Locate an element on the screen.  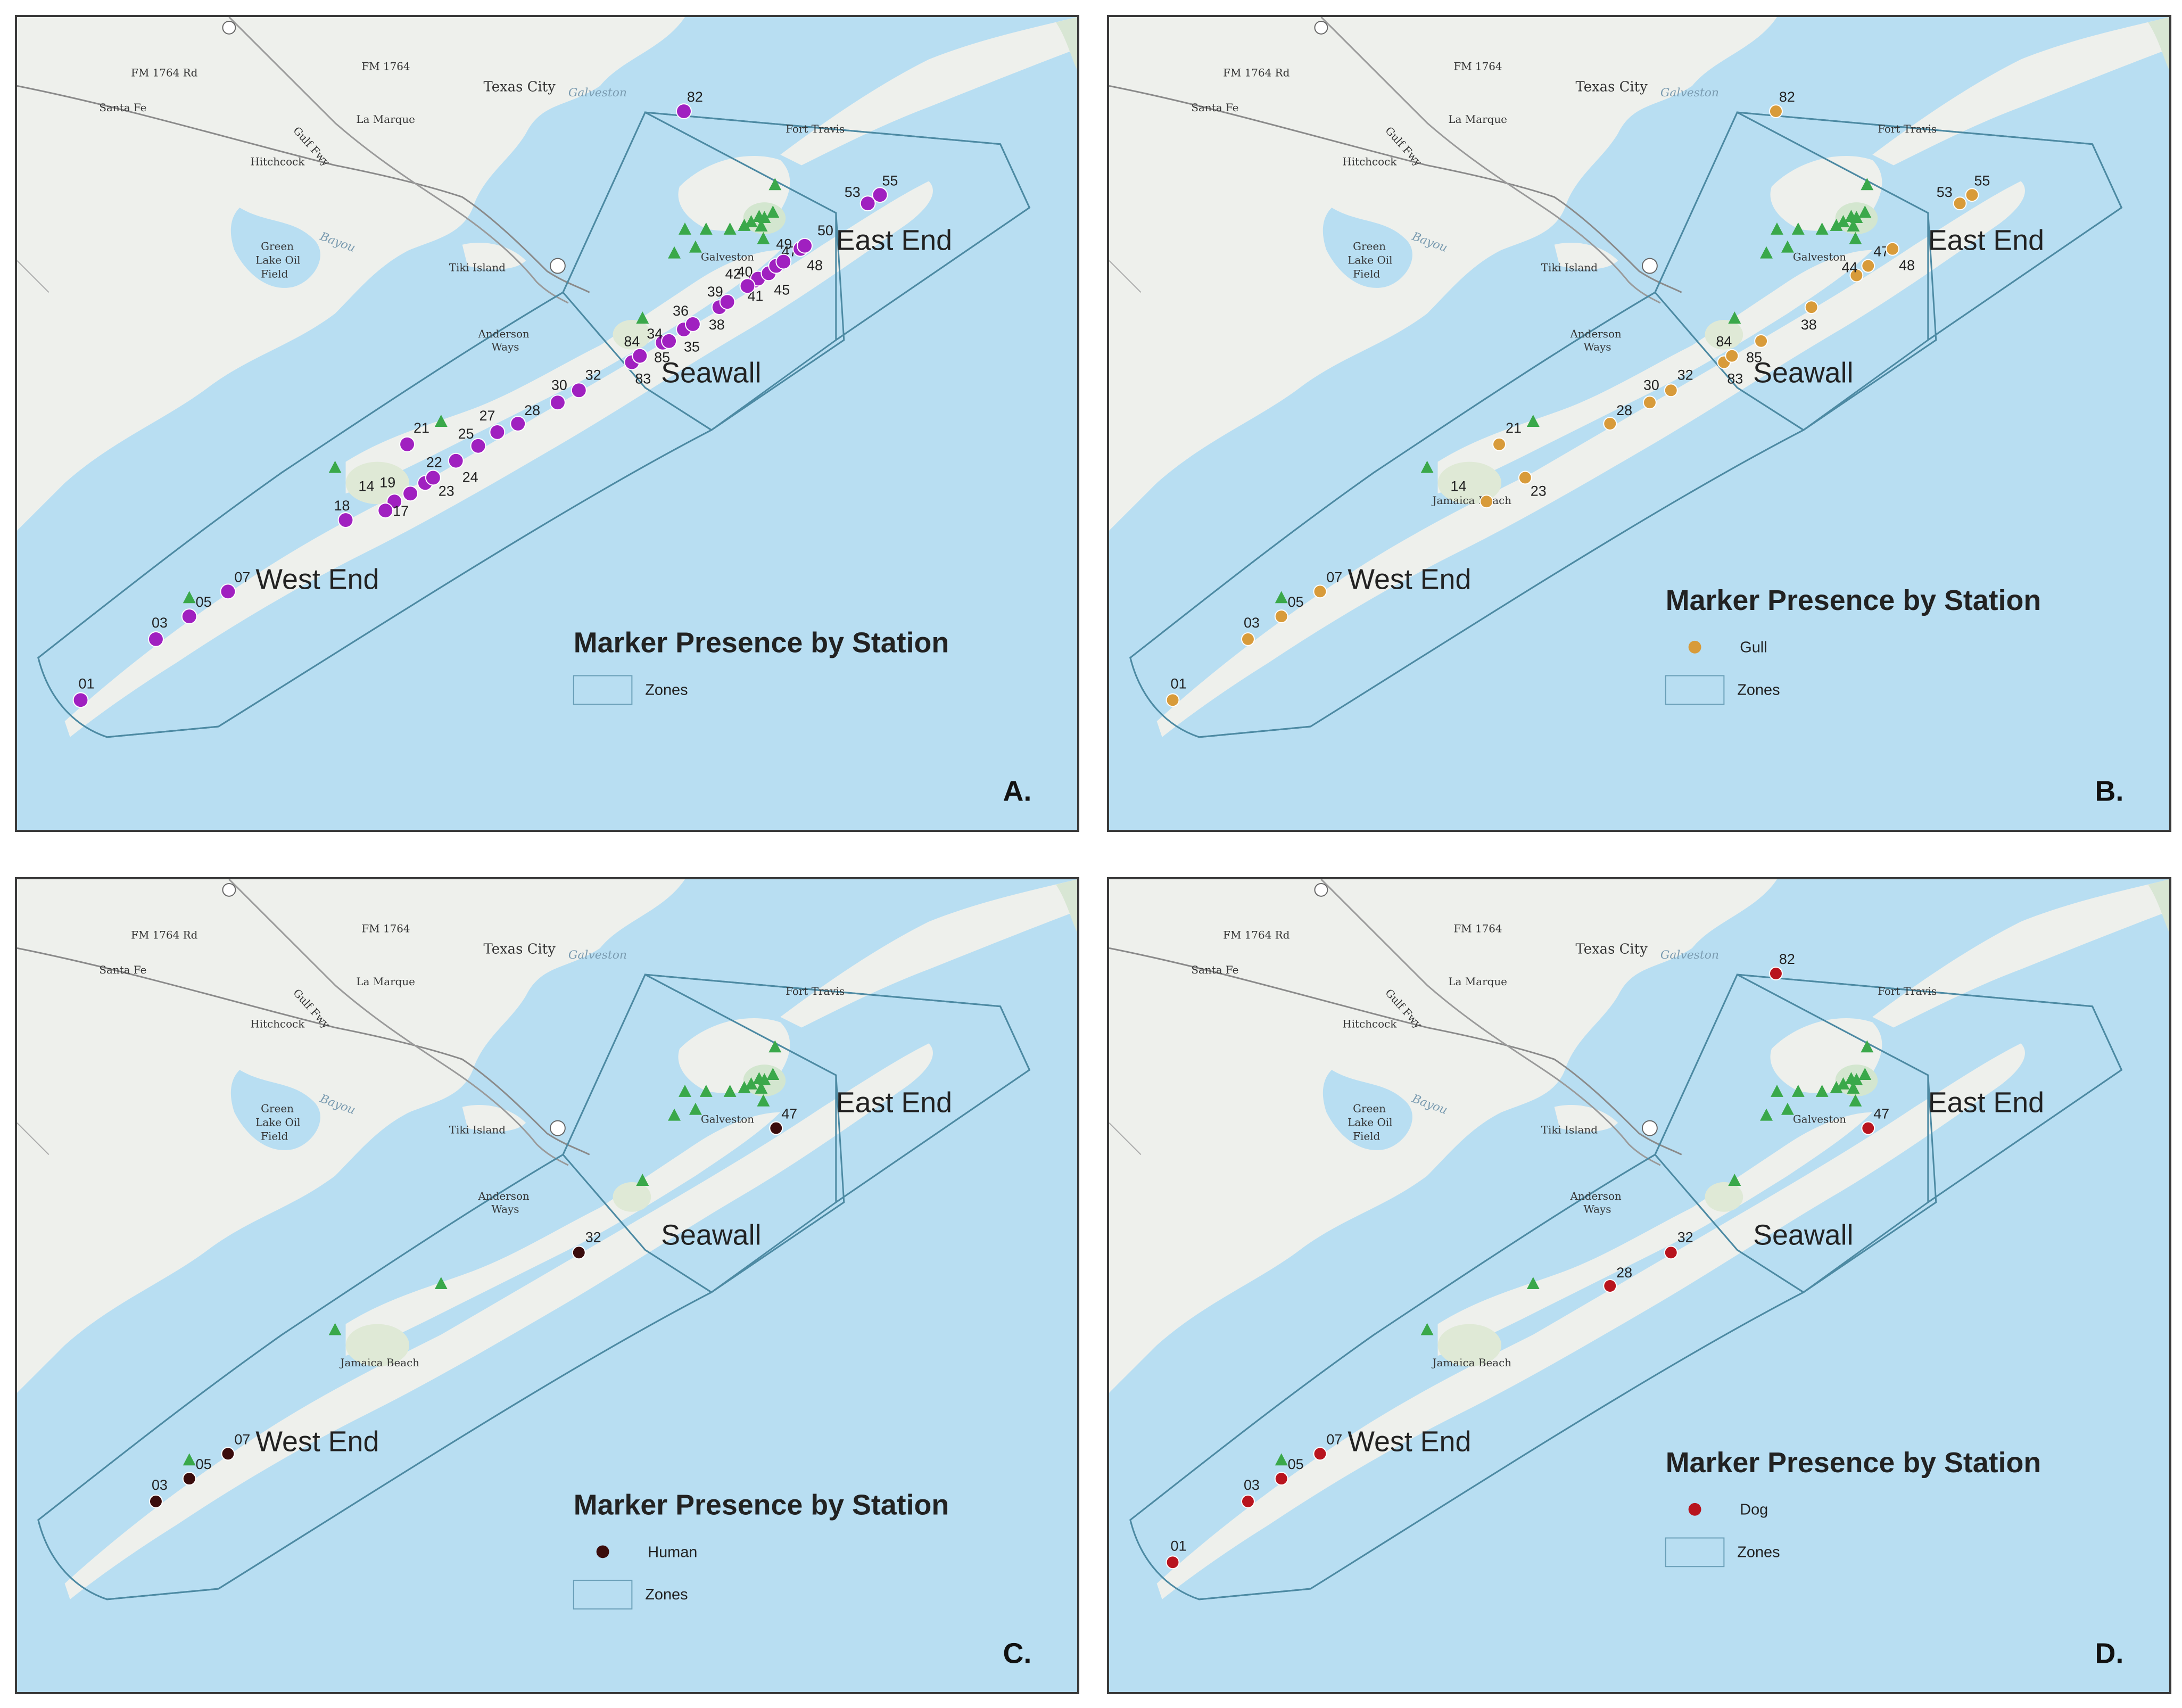
station-label: 38 is located at coordinates (1809, 325).